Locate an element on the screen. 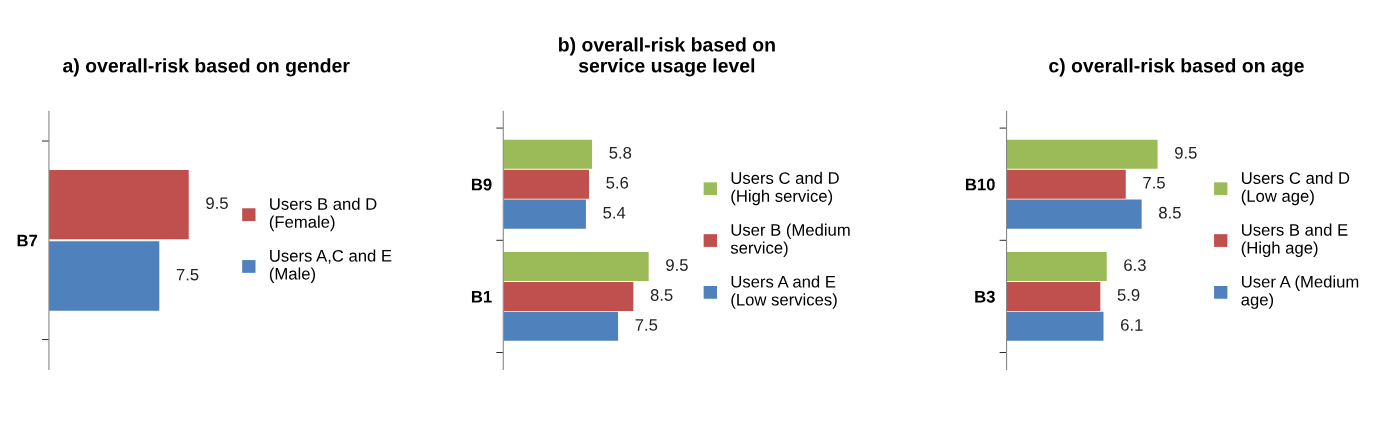 Image resolution: width=1398 pixels, height=445 pixels. chart-title: a) overall-risk based on gender is located at coordinates (206, 67).